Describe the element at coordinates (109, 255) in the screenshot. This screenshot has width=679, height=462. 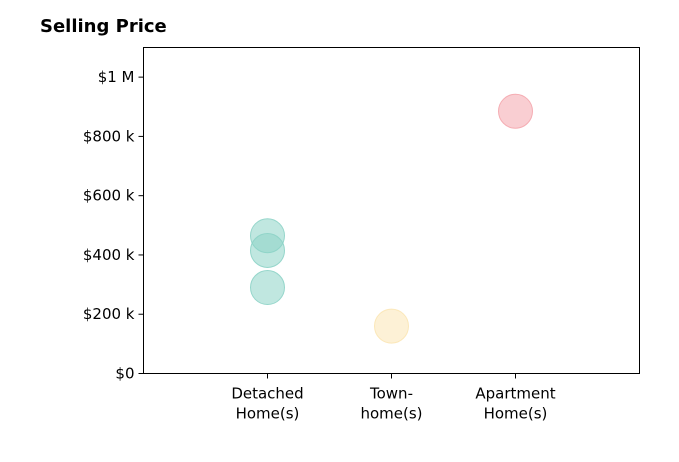
I see `y-tick-label: $400 k` at that location.